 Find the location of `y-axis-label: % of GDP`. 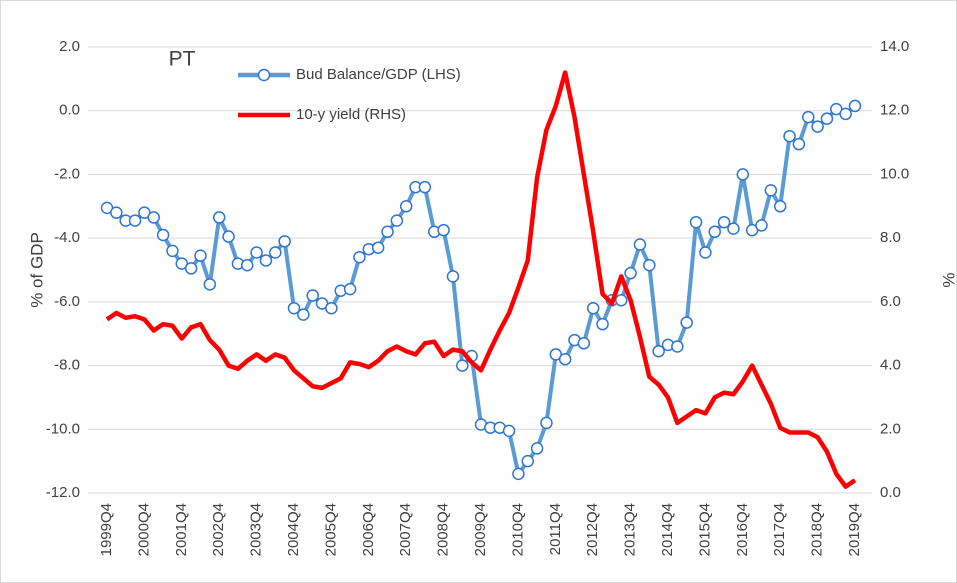

y-axis-label: % of GDP is located at coordinates (36, 270).